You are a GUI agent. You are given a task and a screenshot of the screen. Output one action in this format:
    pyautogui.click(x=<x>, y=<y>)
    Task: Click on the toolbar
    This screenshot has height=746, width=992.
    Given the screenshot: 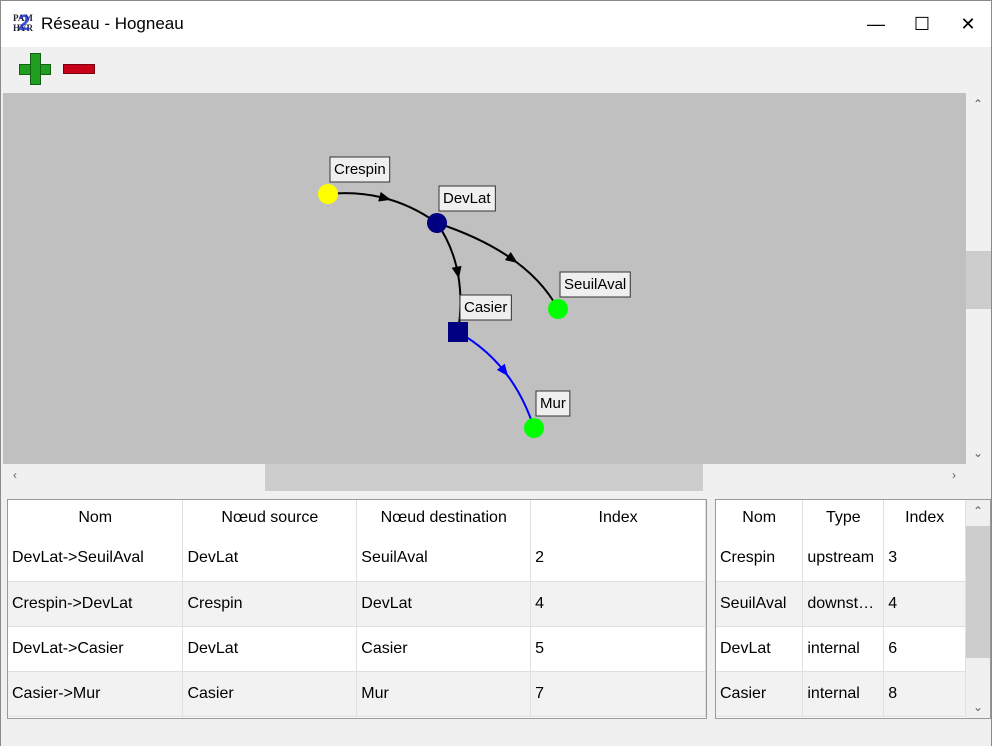 What is the action you would take?
    pyautogui.click(x=496, y=69)
    